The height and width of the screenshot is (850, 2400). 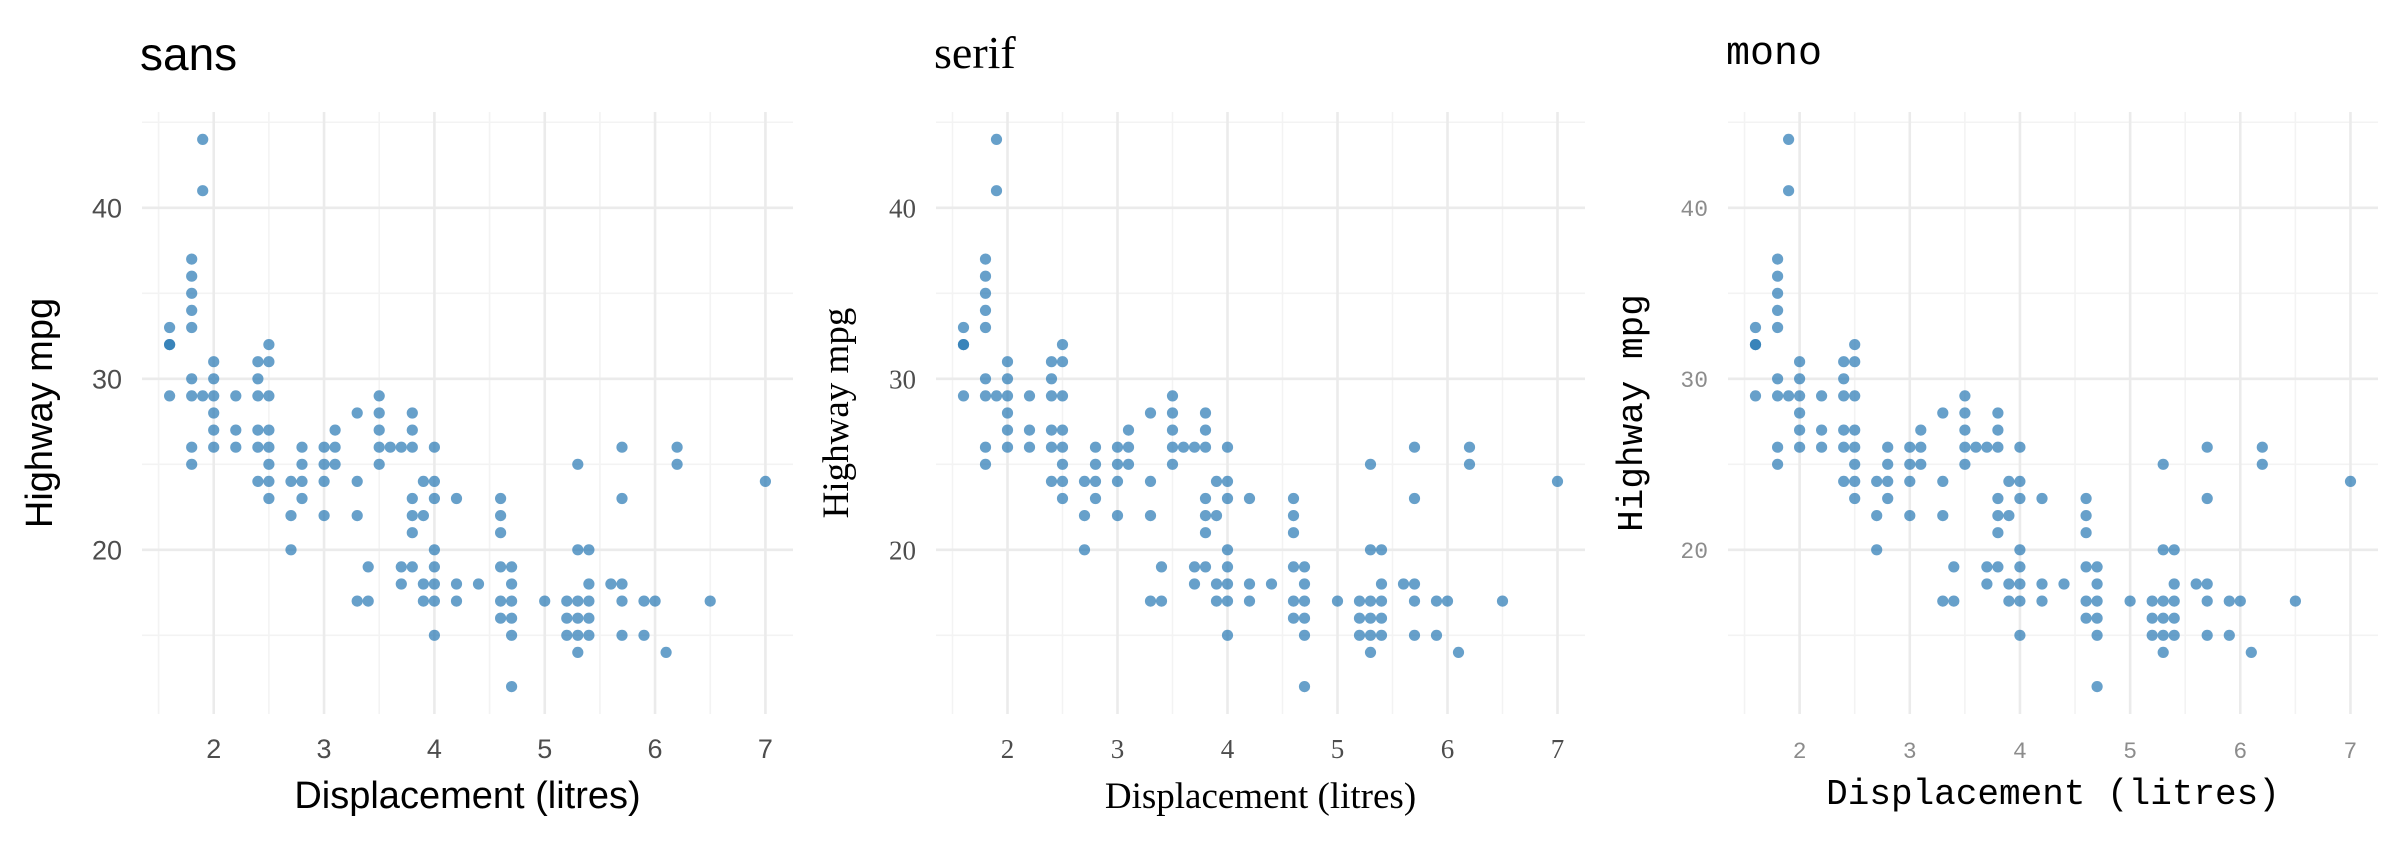 What do you see at coordinates (1228, 749) in the screenshot?
I see `x-tick-label: 4` at bounding box center [1228, 749].